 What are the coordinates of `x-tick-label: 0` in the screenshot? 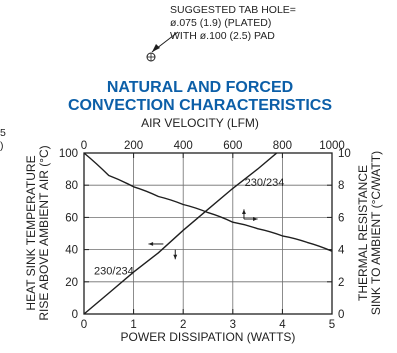 It's located at (84, 325).